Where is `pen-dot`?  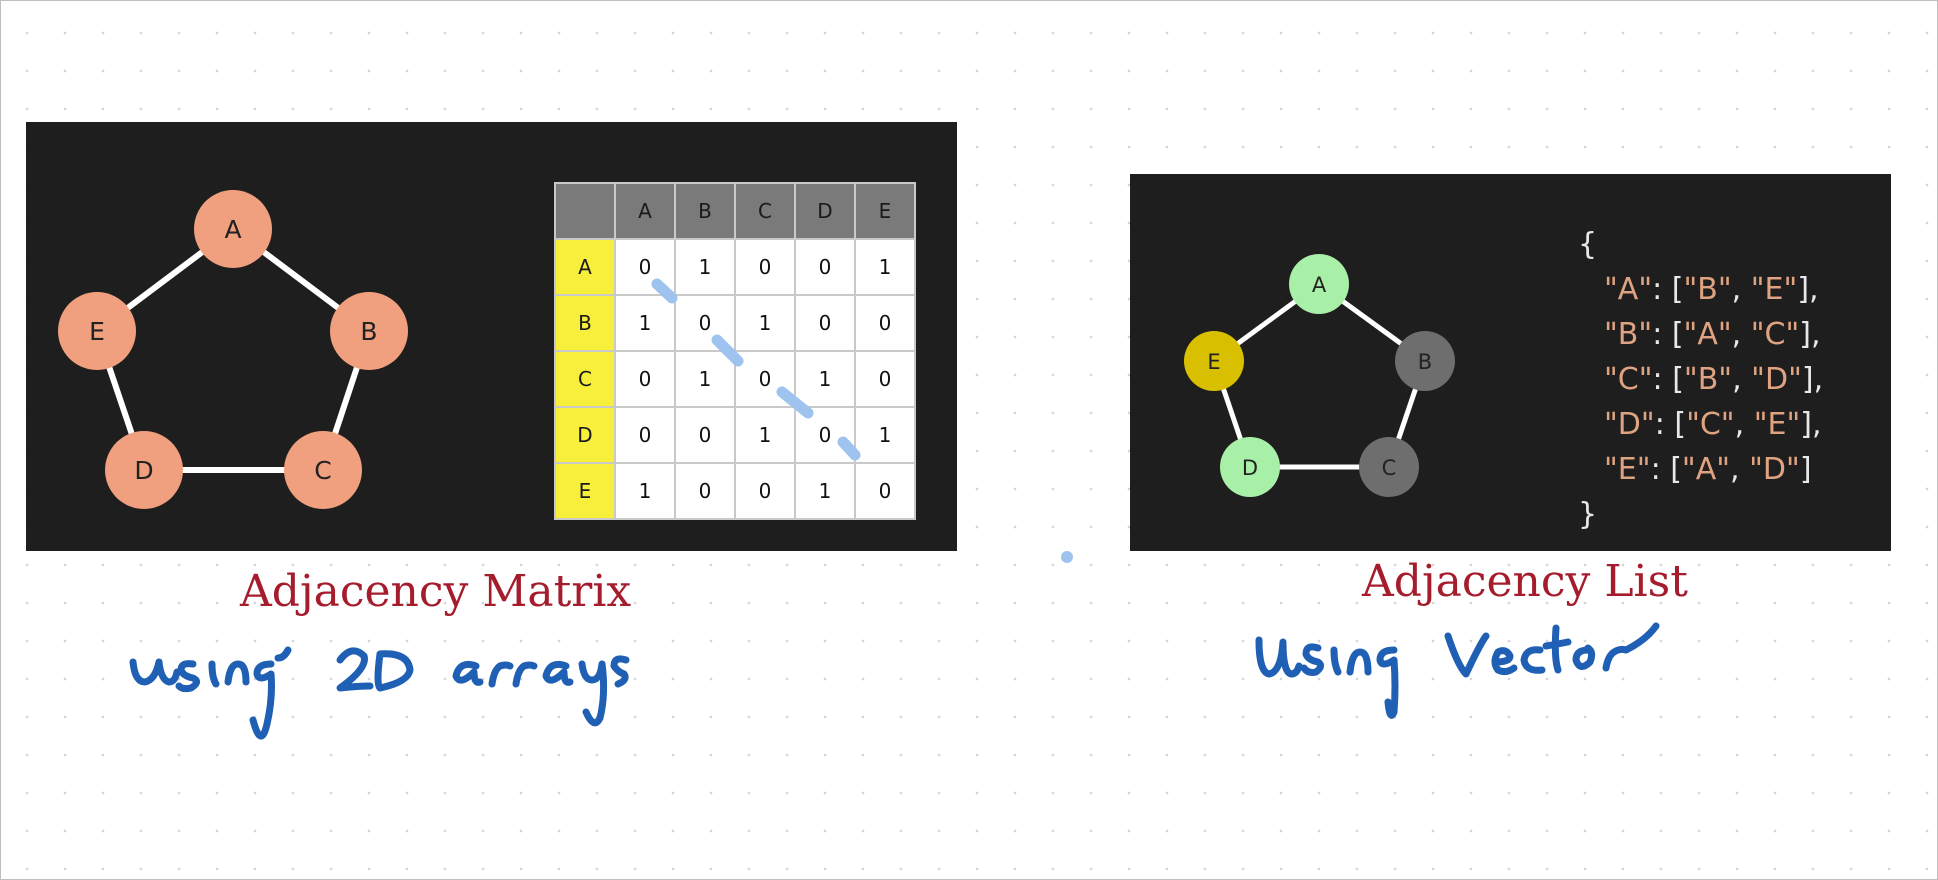 pen-dot is located at coordinates (1067, 557).